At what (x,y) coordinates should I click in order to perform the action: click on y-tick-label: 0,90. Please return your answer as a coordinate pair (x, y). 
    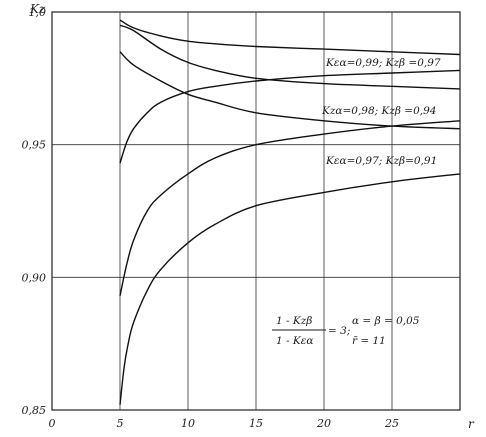
    Looking at the image, I should click on (34, 277).